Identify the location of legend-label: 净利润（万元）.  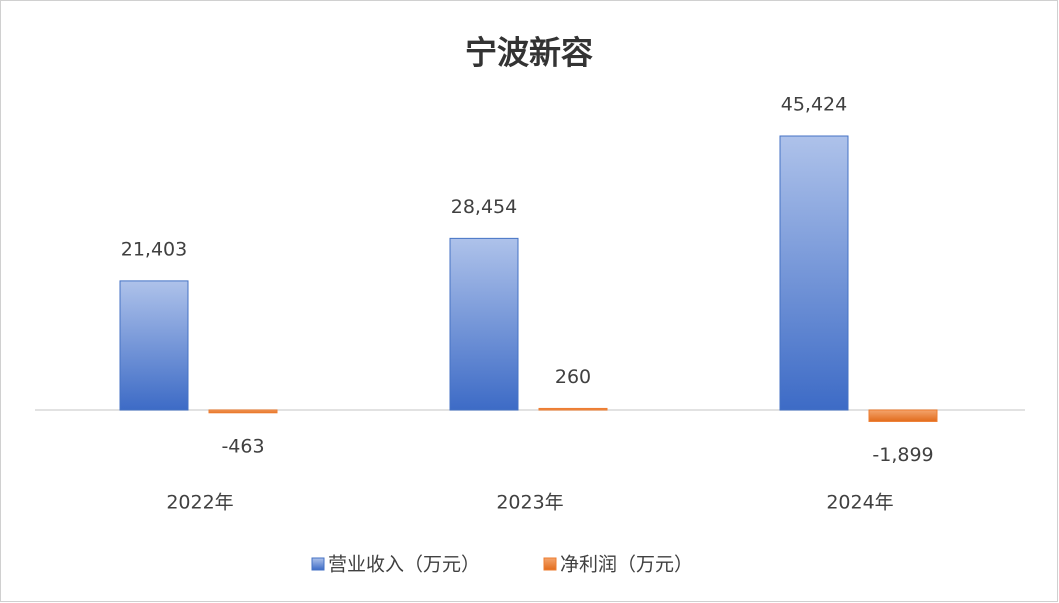
(626, 565).